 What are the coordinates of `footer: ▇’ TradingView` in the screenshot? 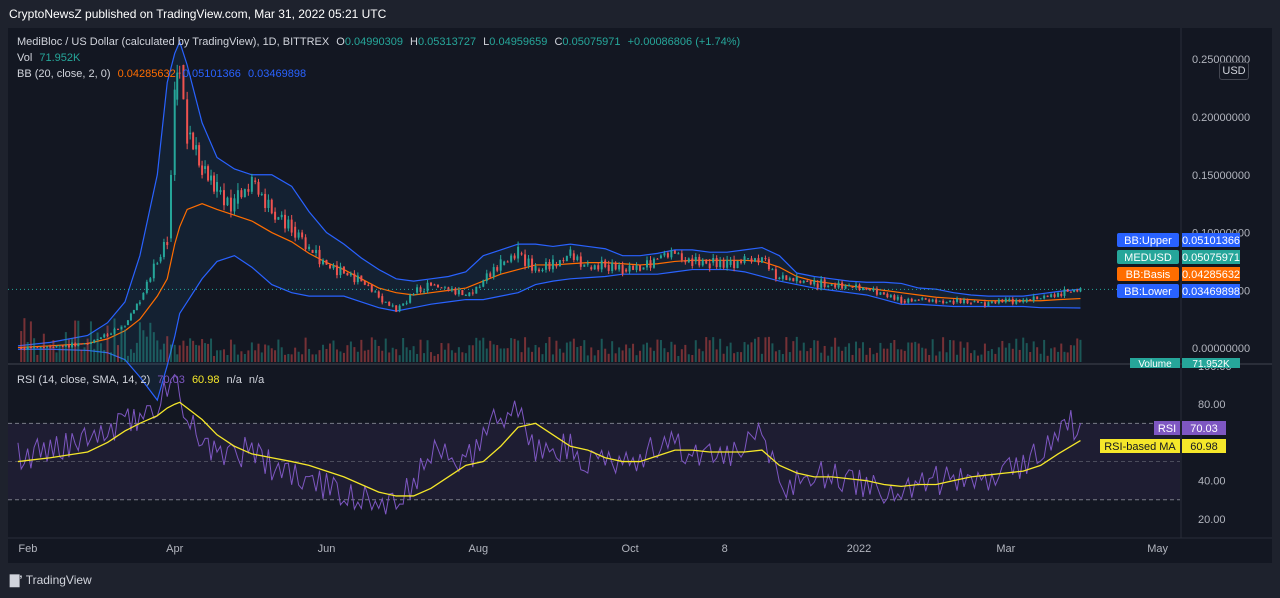 It's located at (640, 580).